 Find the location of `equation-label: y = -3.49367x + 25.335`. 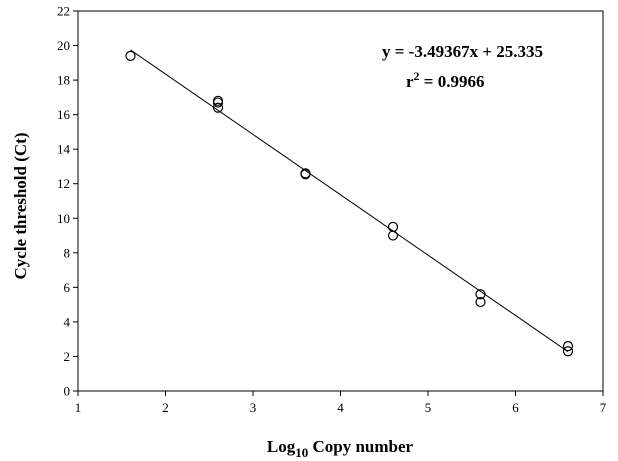

equation-label: y = -3.49367x + 25.335 is located at coordinates (462, 51).